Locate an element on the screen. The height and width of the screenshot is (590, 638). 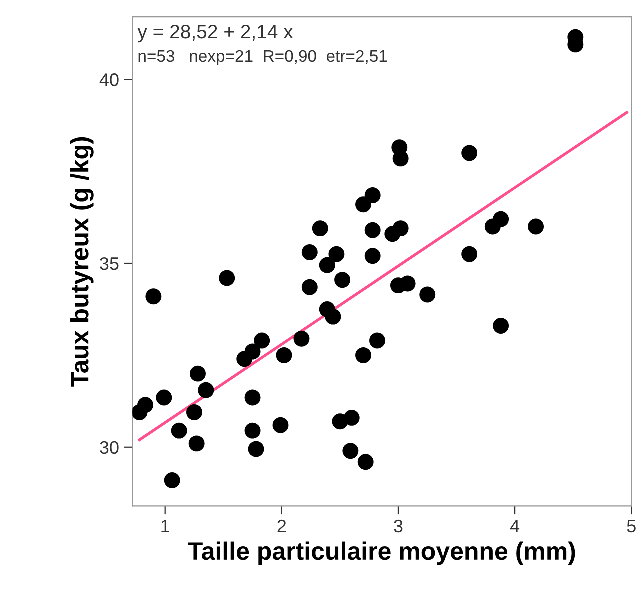
x-tick-label: 5 is located at coordinates (631, 526).